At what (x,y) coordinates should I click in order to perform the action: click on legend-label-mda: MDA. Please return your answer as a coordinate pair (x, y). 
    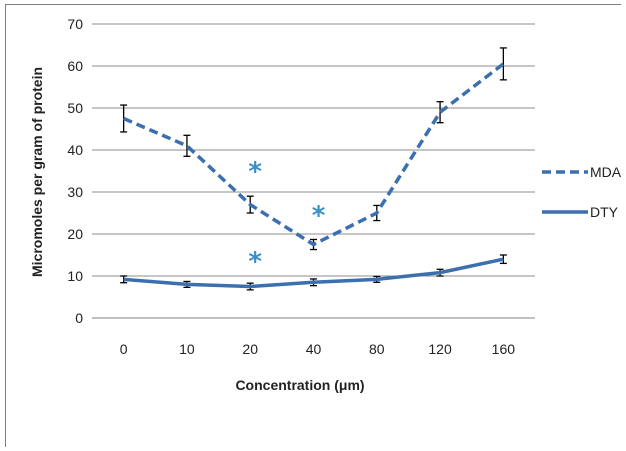
    Looking at the image, I should click on (606, 172).